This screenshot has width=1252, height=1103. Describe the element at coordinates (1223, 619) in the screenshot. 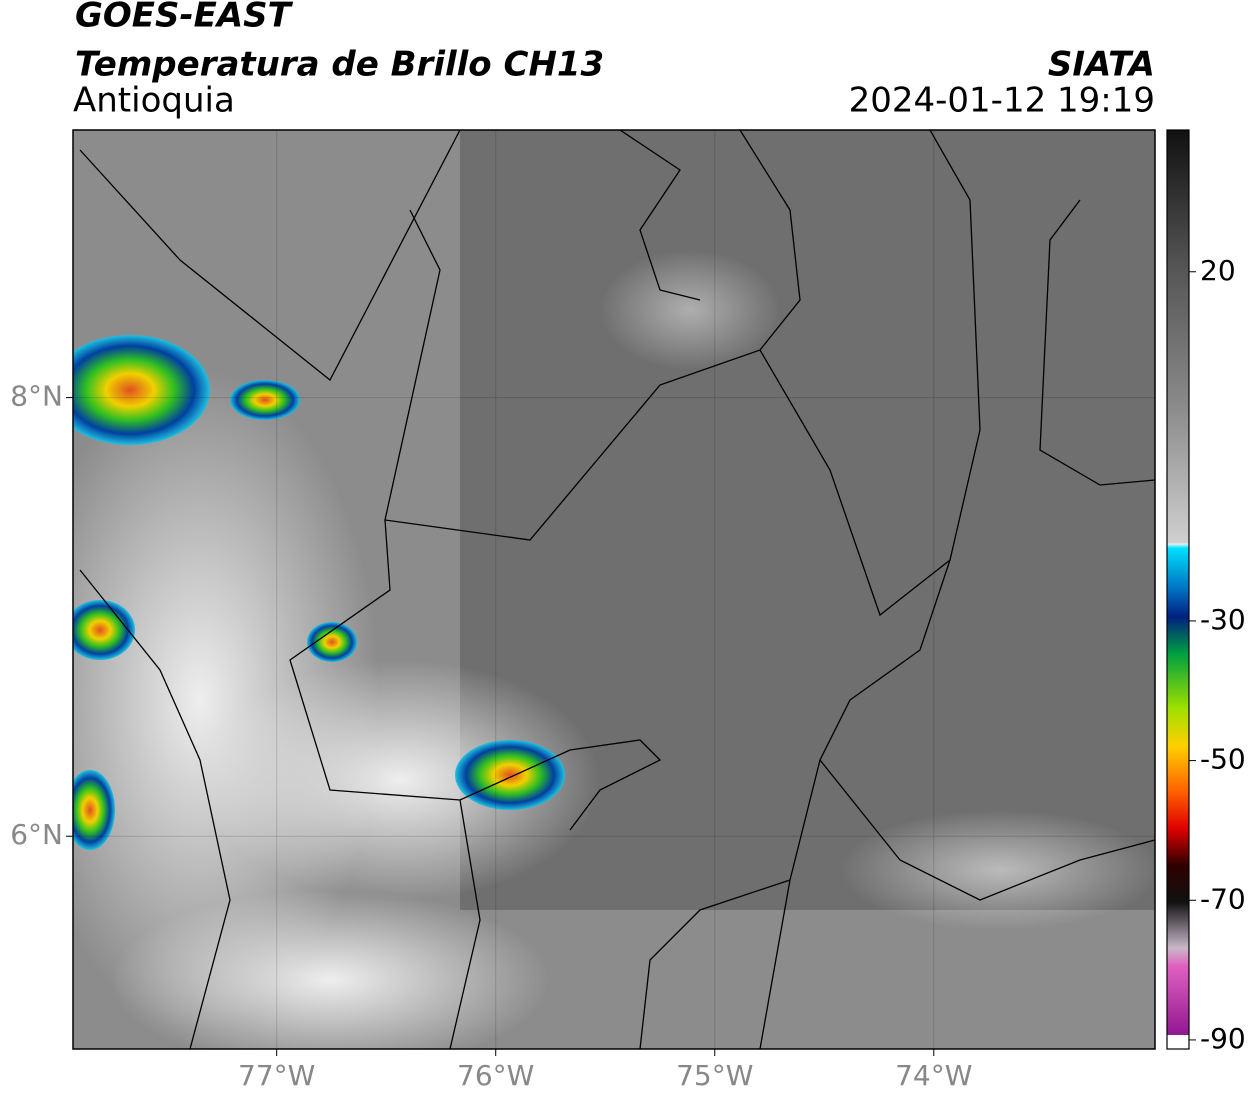

I see `colorbar-label: -30` at that location.